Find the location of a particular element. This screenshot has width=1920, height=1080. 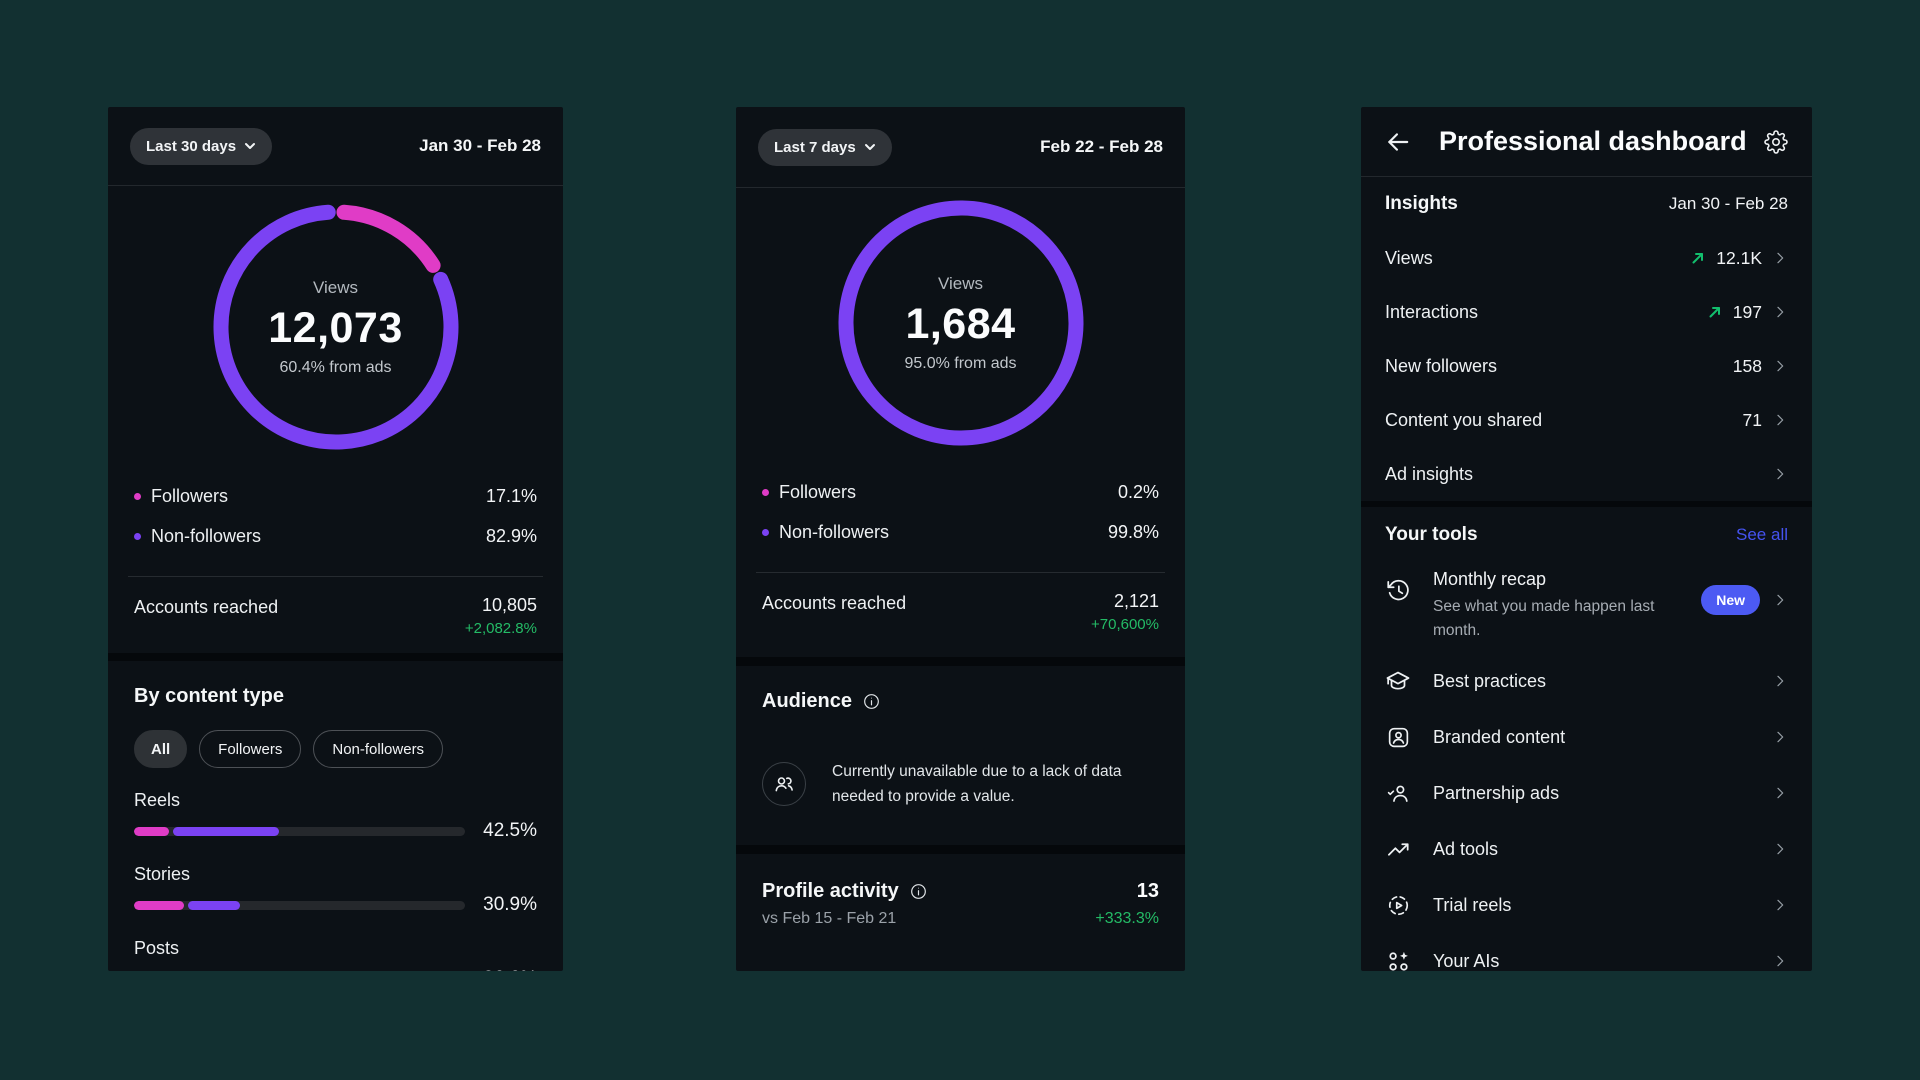

bar-value: 42.5% is located at coordinates (510, 830).